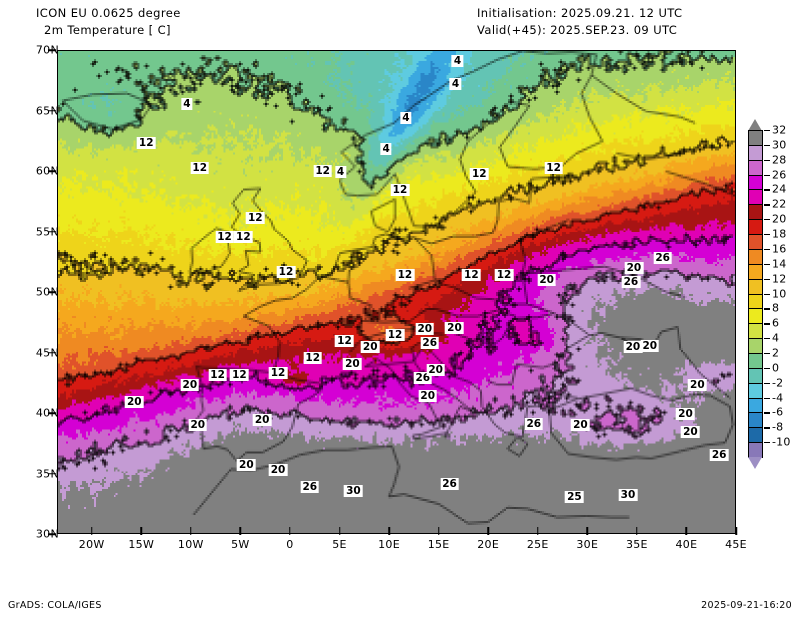 The width and height of the screenshot is (800, 618). I want to click on longitude-tick-label: 40E, so click(686, 544).